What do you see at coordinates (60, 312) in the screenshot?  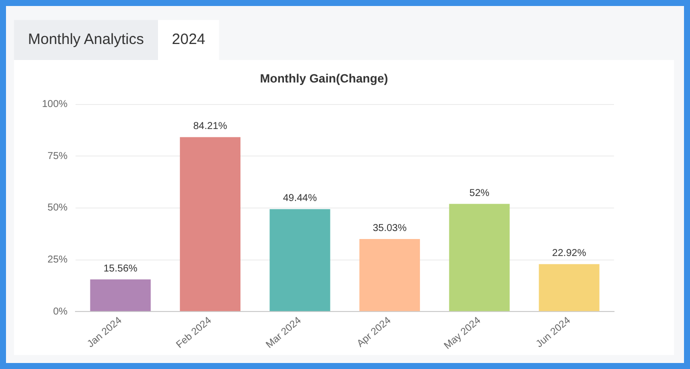 I see `y-tick-label: 0%` at bounding box center [60, 312].